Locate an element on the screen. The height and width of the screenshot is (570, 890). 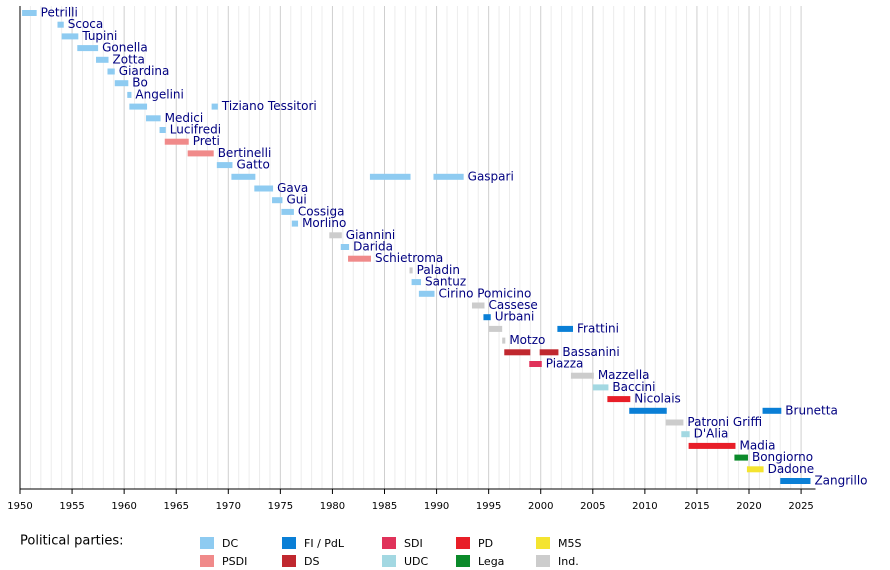
minister-label: Gonella is located at coordinates (125, 48).